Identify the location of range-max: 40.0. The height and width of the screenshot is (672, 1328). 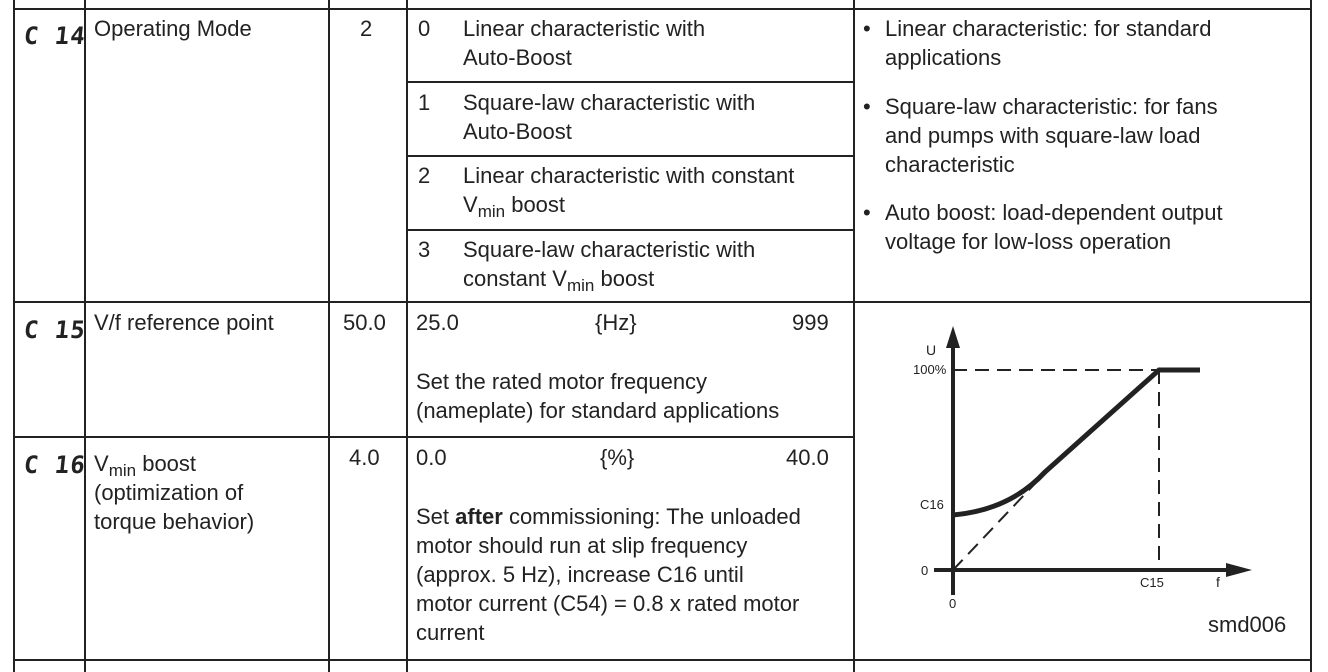
(807, 457).